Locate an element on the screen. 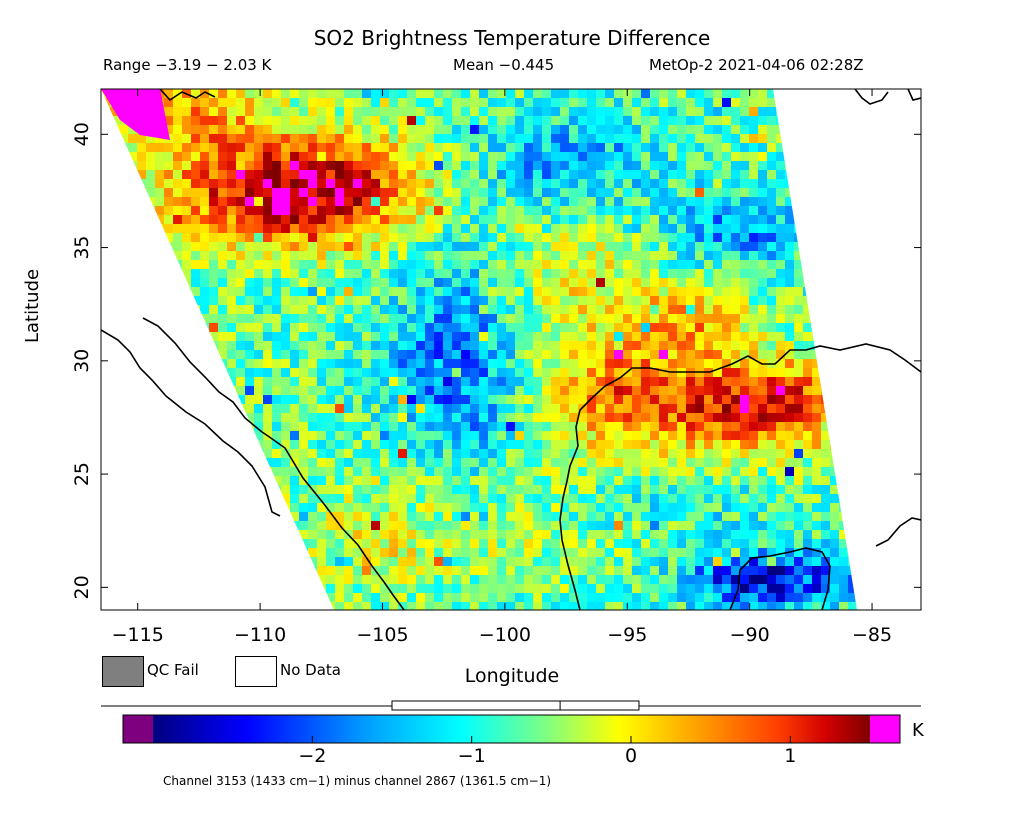 This screenshot has height=813, width=1024. colorbar-under-swatch is located at coordinates (138, 729).